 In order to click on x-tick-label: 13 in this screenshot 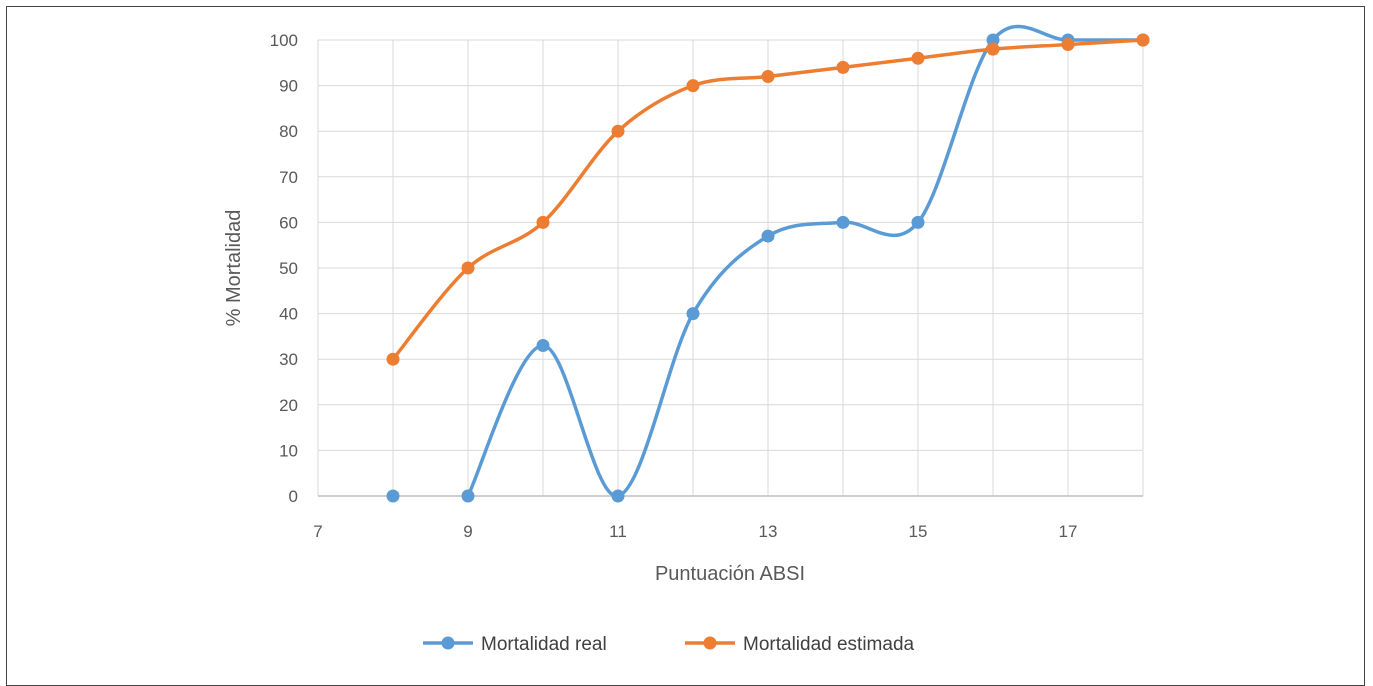, I will do `click(768, 531)`.